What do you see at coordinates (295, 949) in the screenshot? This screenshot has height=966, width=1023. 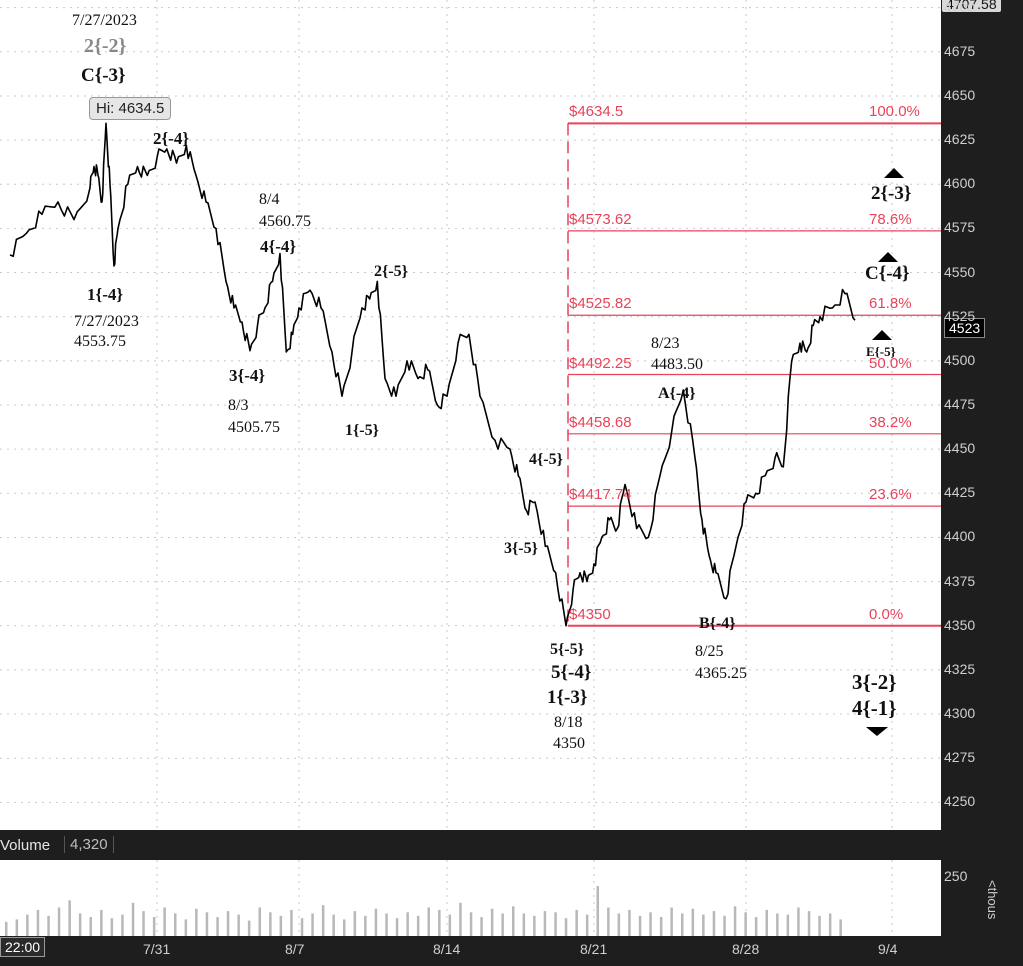 I see `x-tick-label: 8/7` at bounding box center [295, 949].